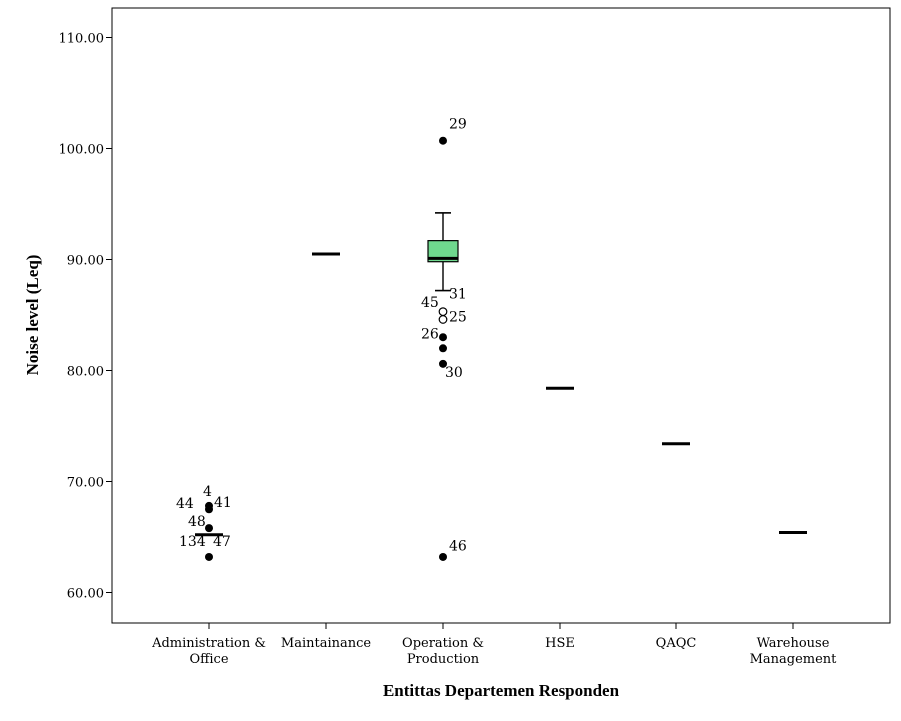 This screenshot has height=721, width=901. What do you see at coordinates (458, 125) in the screenshot?
I see `point-label: 29` at bounding box center [458, 125].